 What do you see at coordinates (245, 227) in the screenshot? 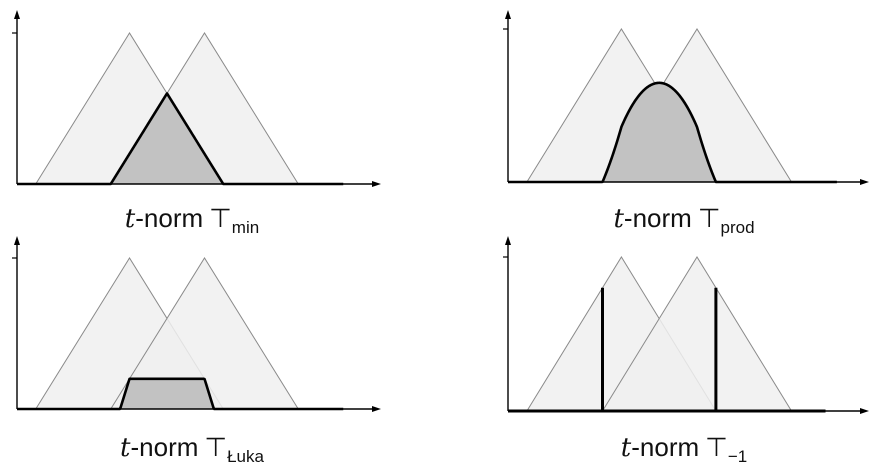
I see `caption-subscript: min` at bounding box center [245, 227].